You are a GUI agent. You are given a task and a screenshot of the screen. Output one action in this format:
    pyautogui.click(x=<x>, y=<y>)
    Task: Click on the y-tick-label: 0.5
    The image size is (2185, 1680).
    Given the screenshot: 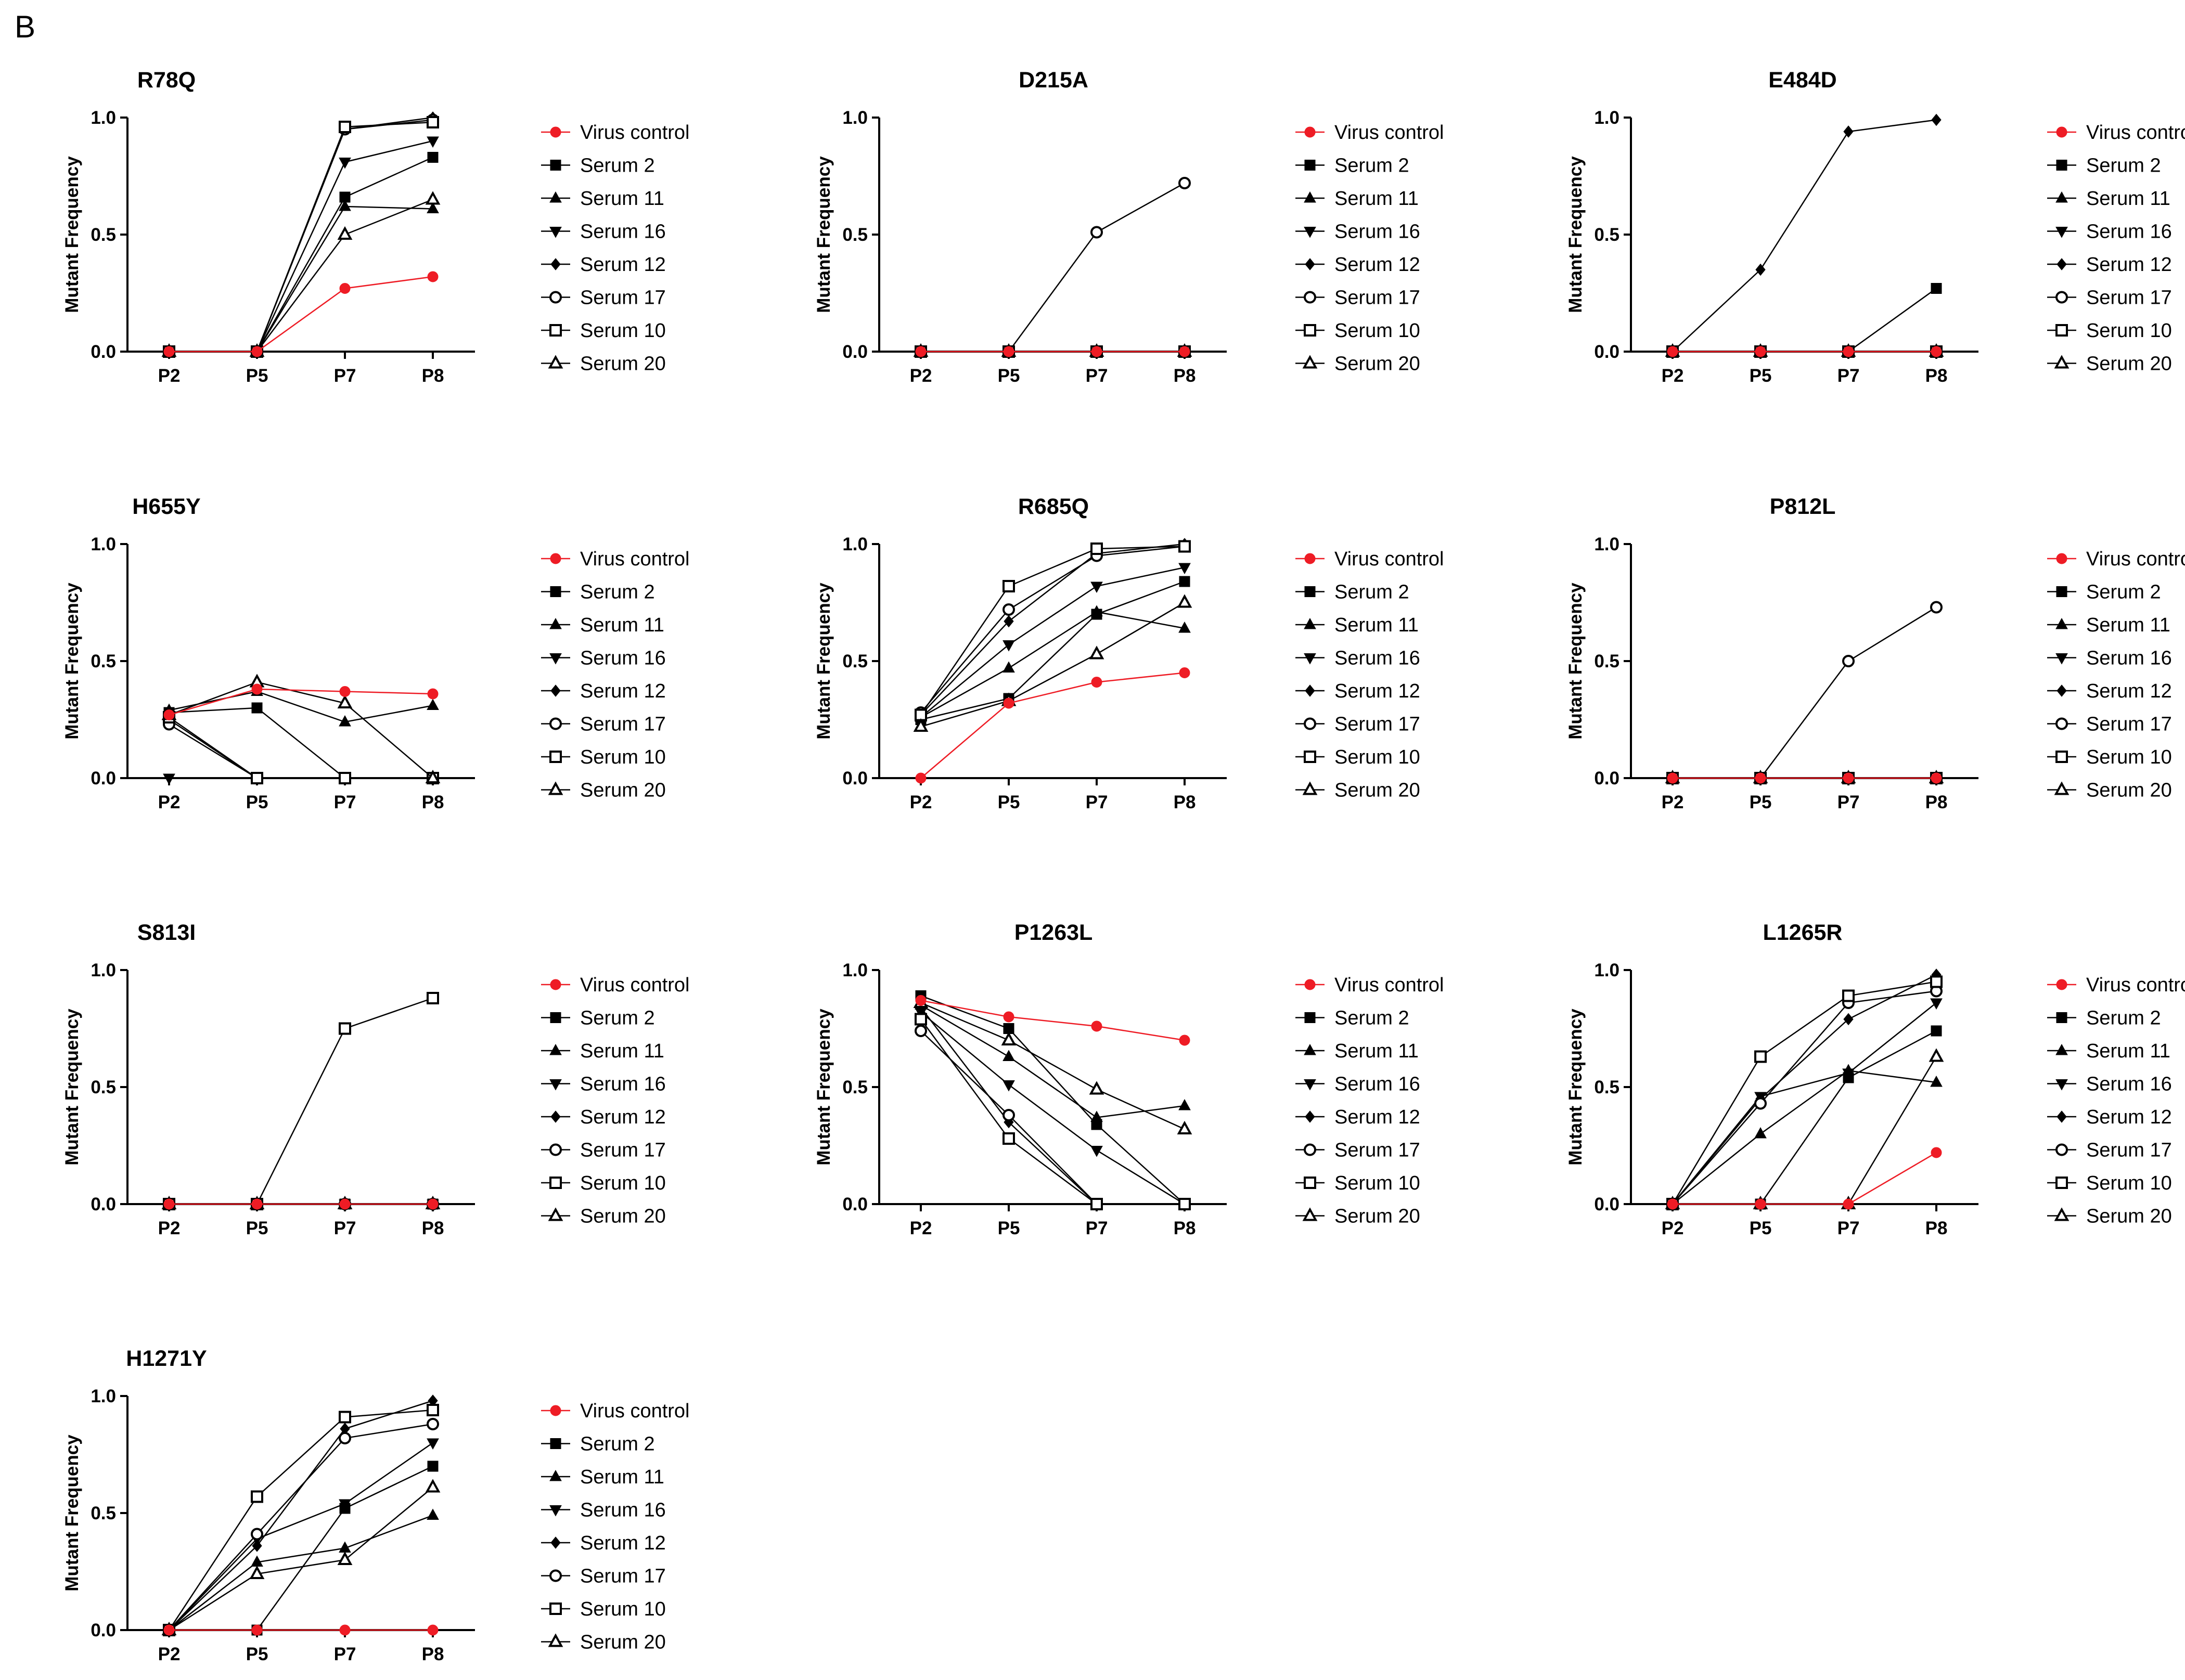 What is the action you would take?
    pyautogui.click(x=855, y=1087)
    